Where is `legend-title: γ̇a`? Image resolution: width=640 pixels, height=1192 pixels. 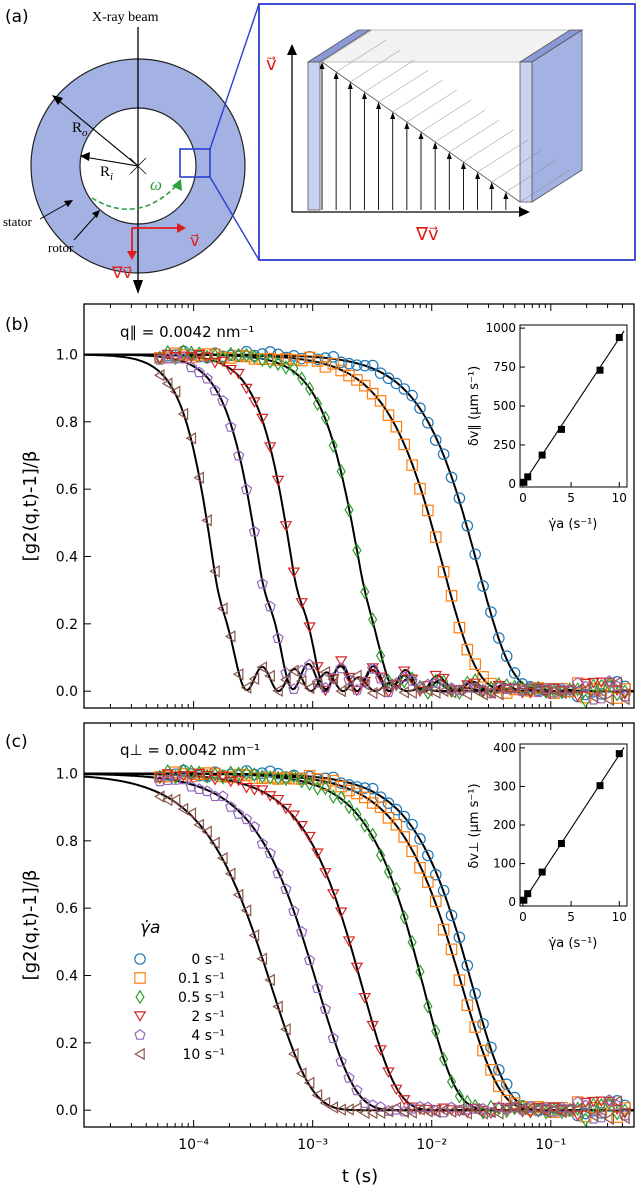
legend-title: γ̇a is located at coordinates (150, 928).